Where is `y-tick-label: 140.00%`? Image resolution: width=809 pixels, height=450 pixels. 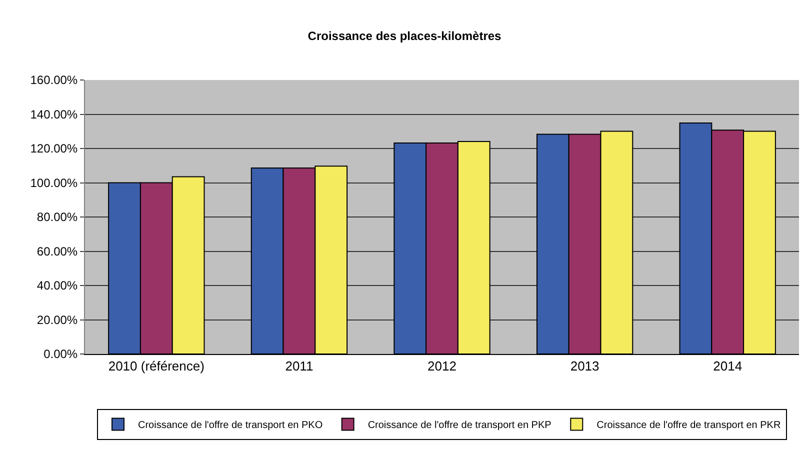 y-tick-label: 140.00% is located at coordinates (54, 114).